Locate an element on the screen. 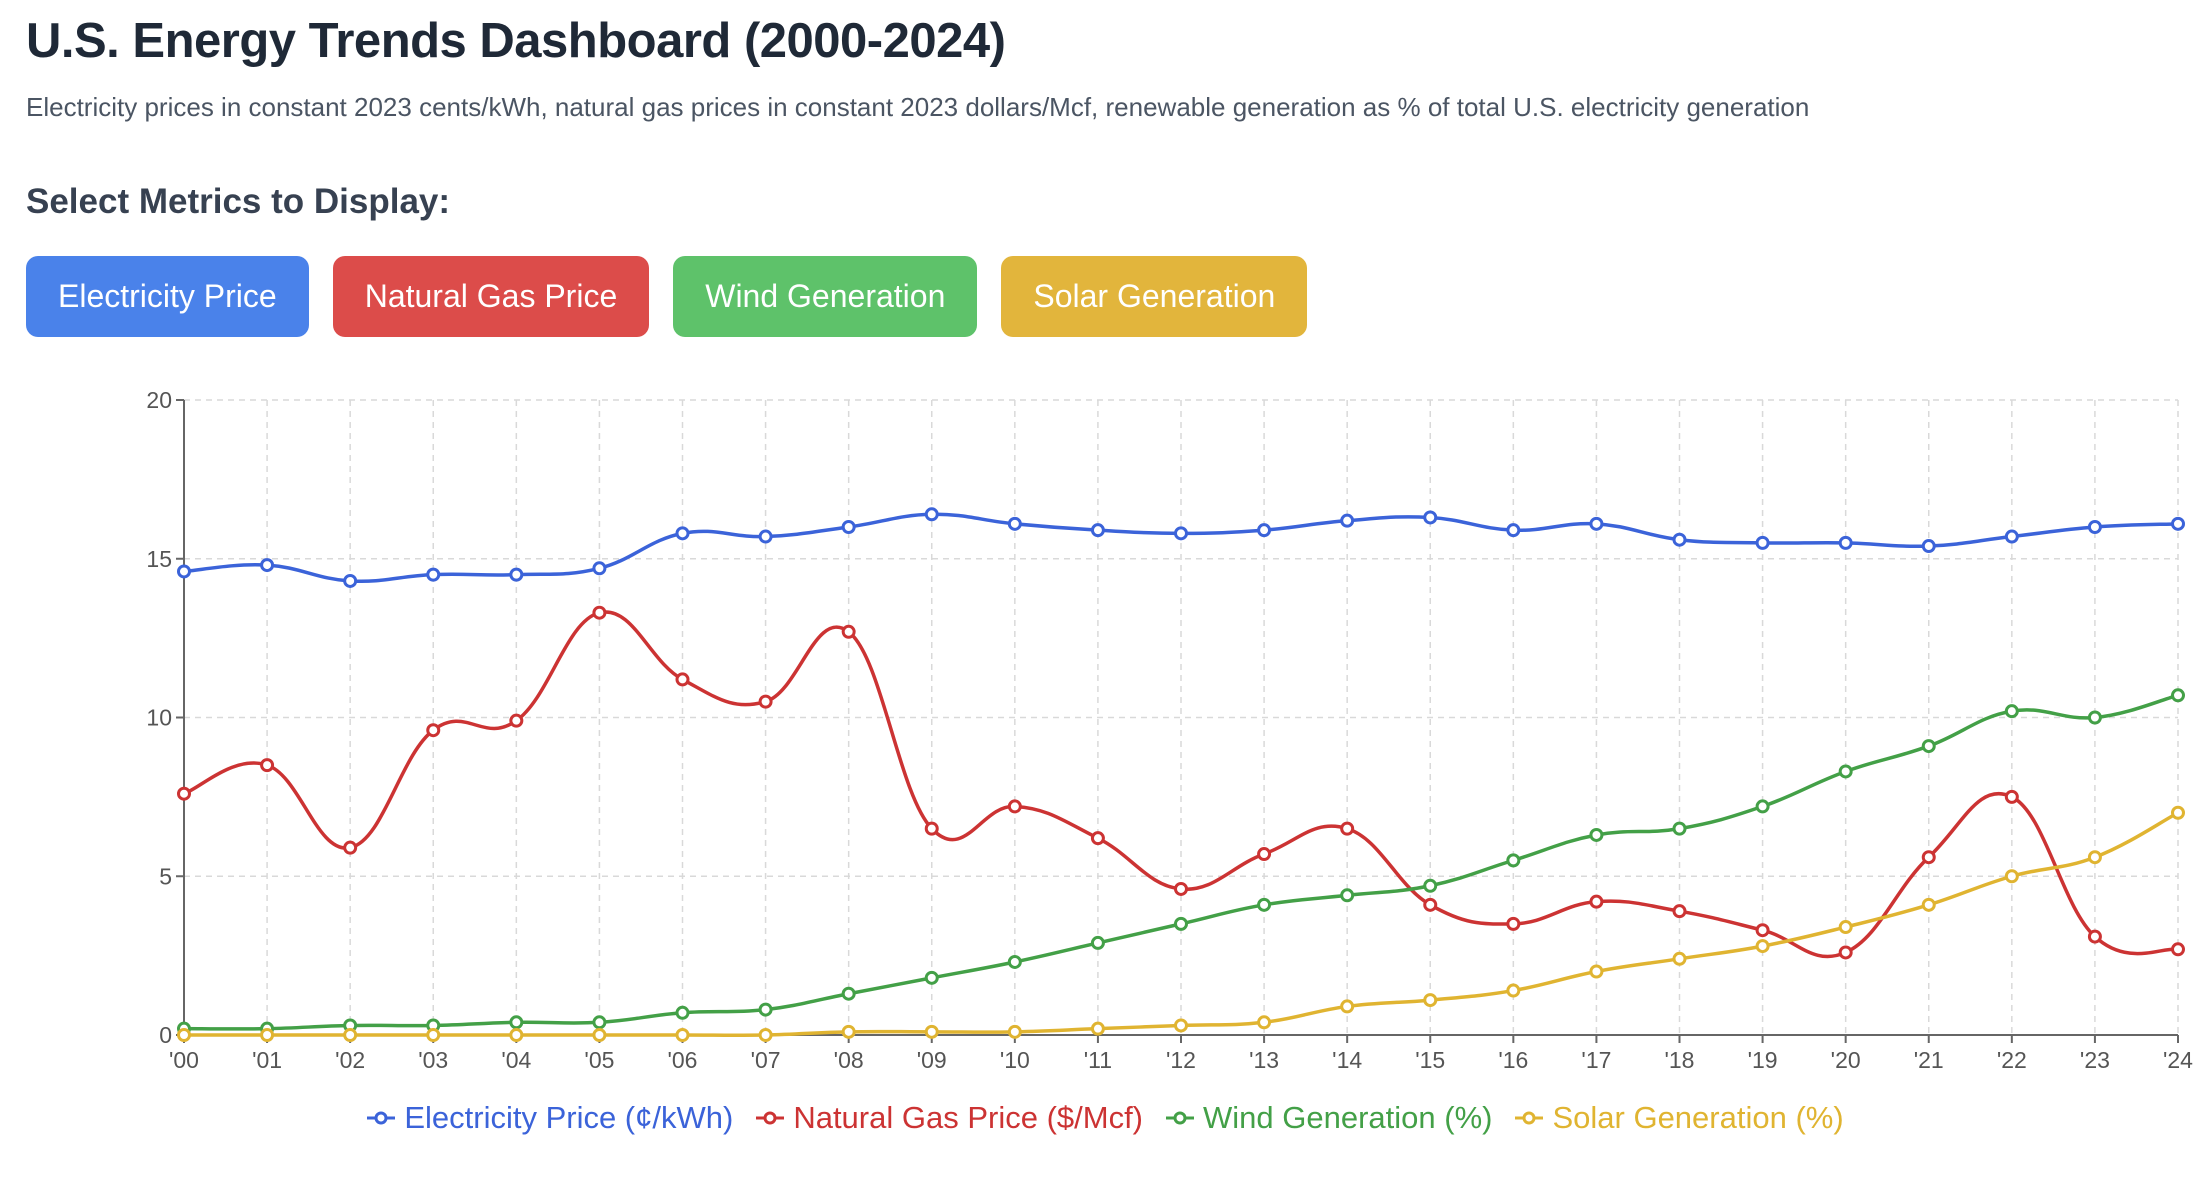 This screenshot has height=1178, width=2210. x-tick-label: '14 is located at coordinates (1347, 1060).